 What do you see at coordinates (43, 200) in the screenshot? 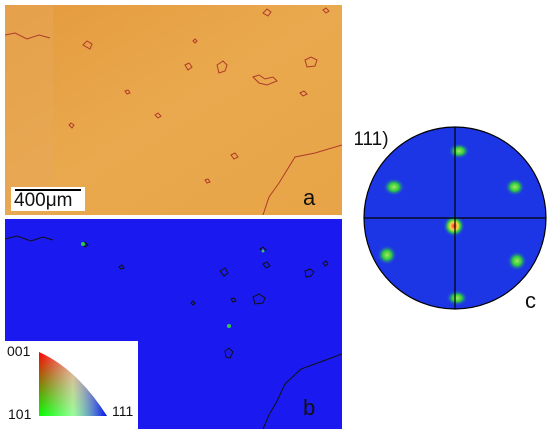
I see `scale-bar-label: 400μm` at bounding box center [43, 200].